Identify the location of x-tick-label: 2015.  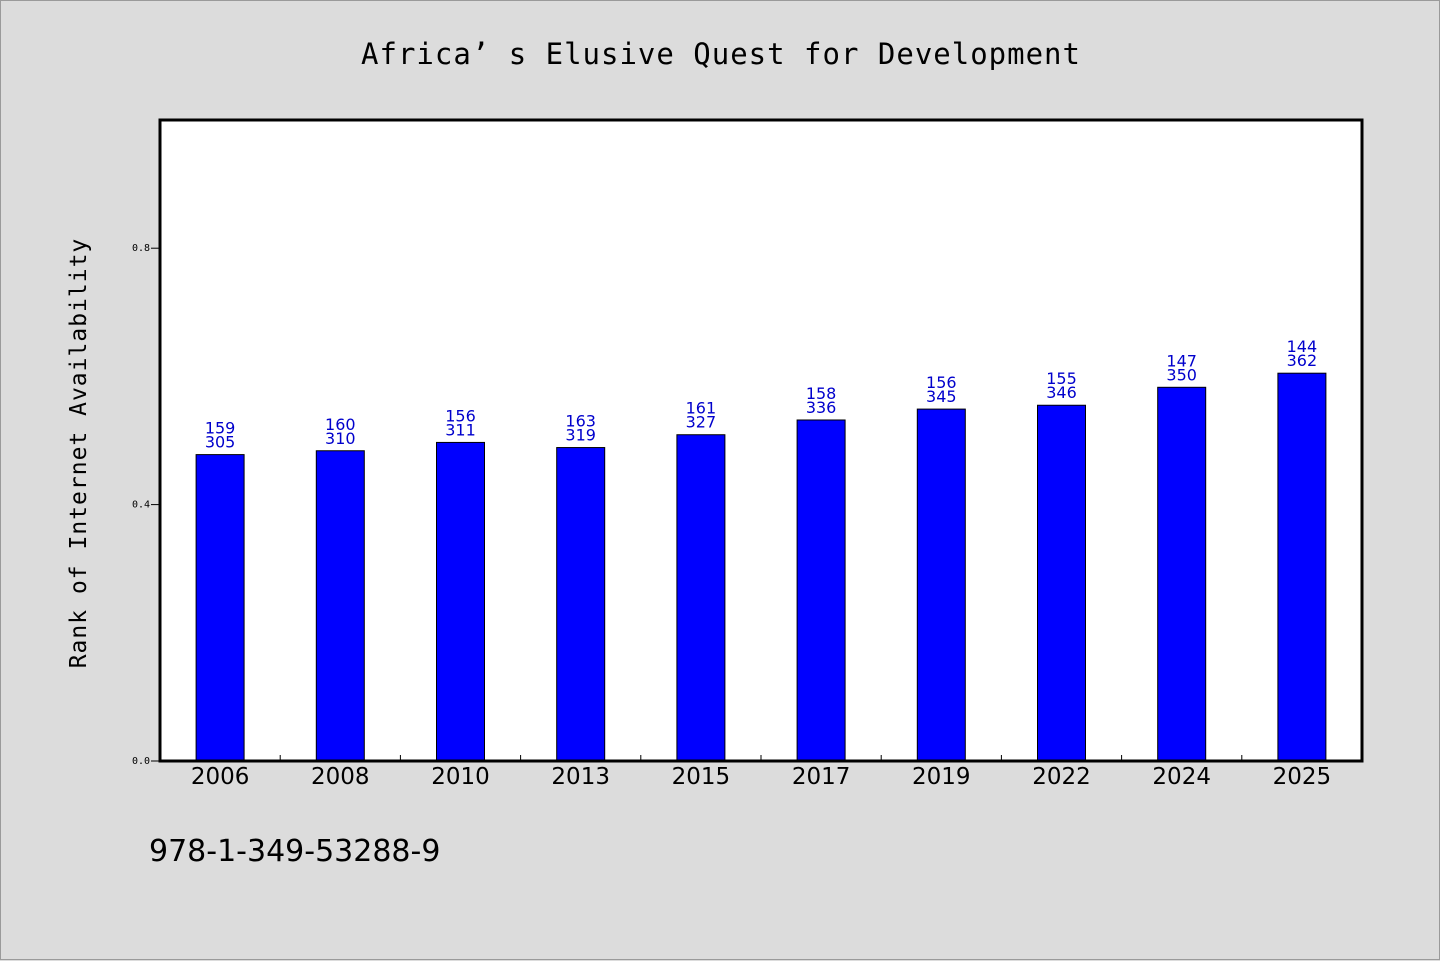
(701, 777).